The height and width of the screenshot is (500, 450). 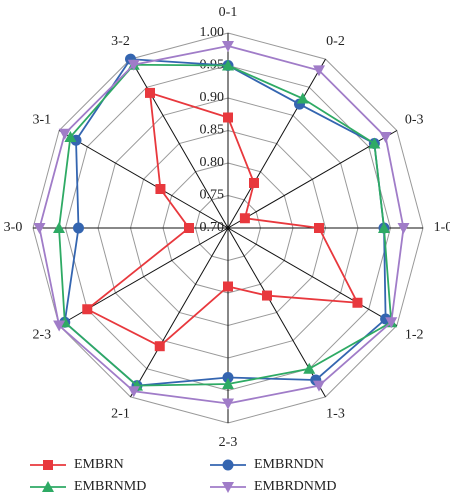 I want to click on category-label: 0-3, so click(x=414, y=120).